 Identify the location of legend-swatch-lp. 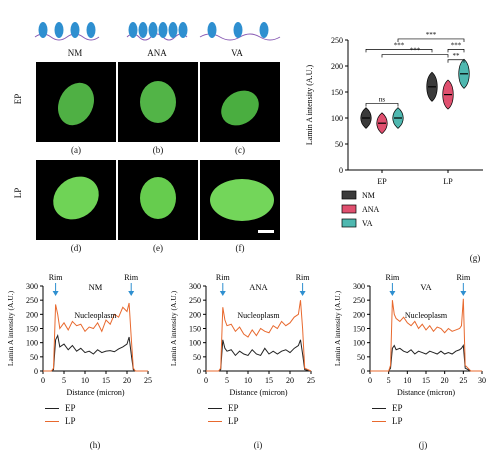
(379, 421).